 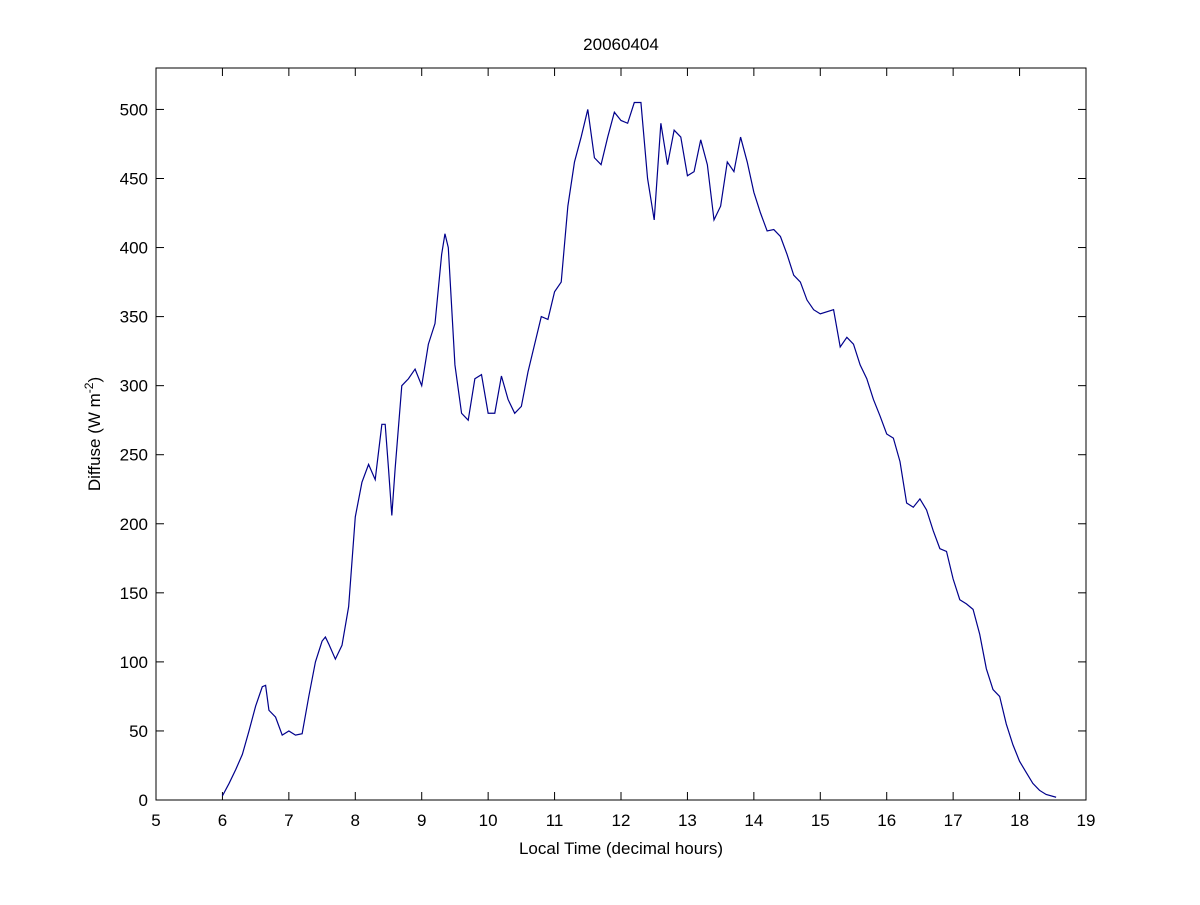 I want to click on y-tick-label: 350, so click(x=134, y=317).